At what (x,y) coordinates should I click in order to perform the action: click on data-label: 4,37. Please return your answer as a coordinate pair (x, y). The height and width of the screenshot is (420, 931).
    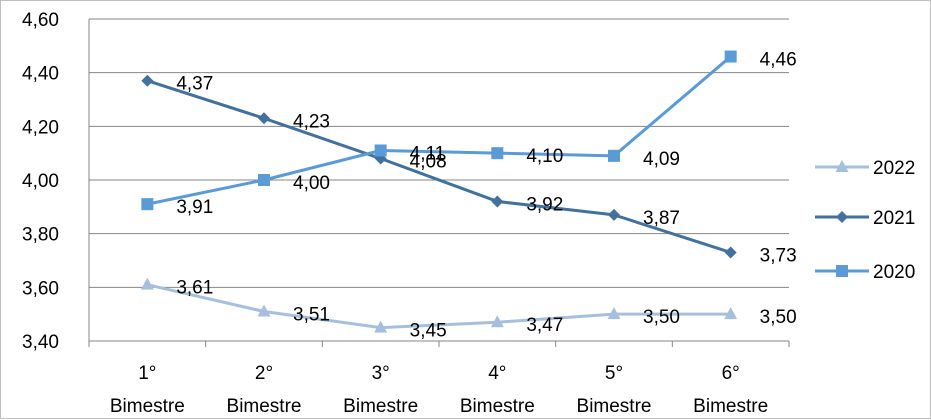
    Looking at the image, I should click on (194, 84).